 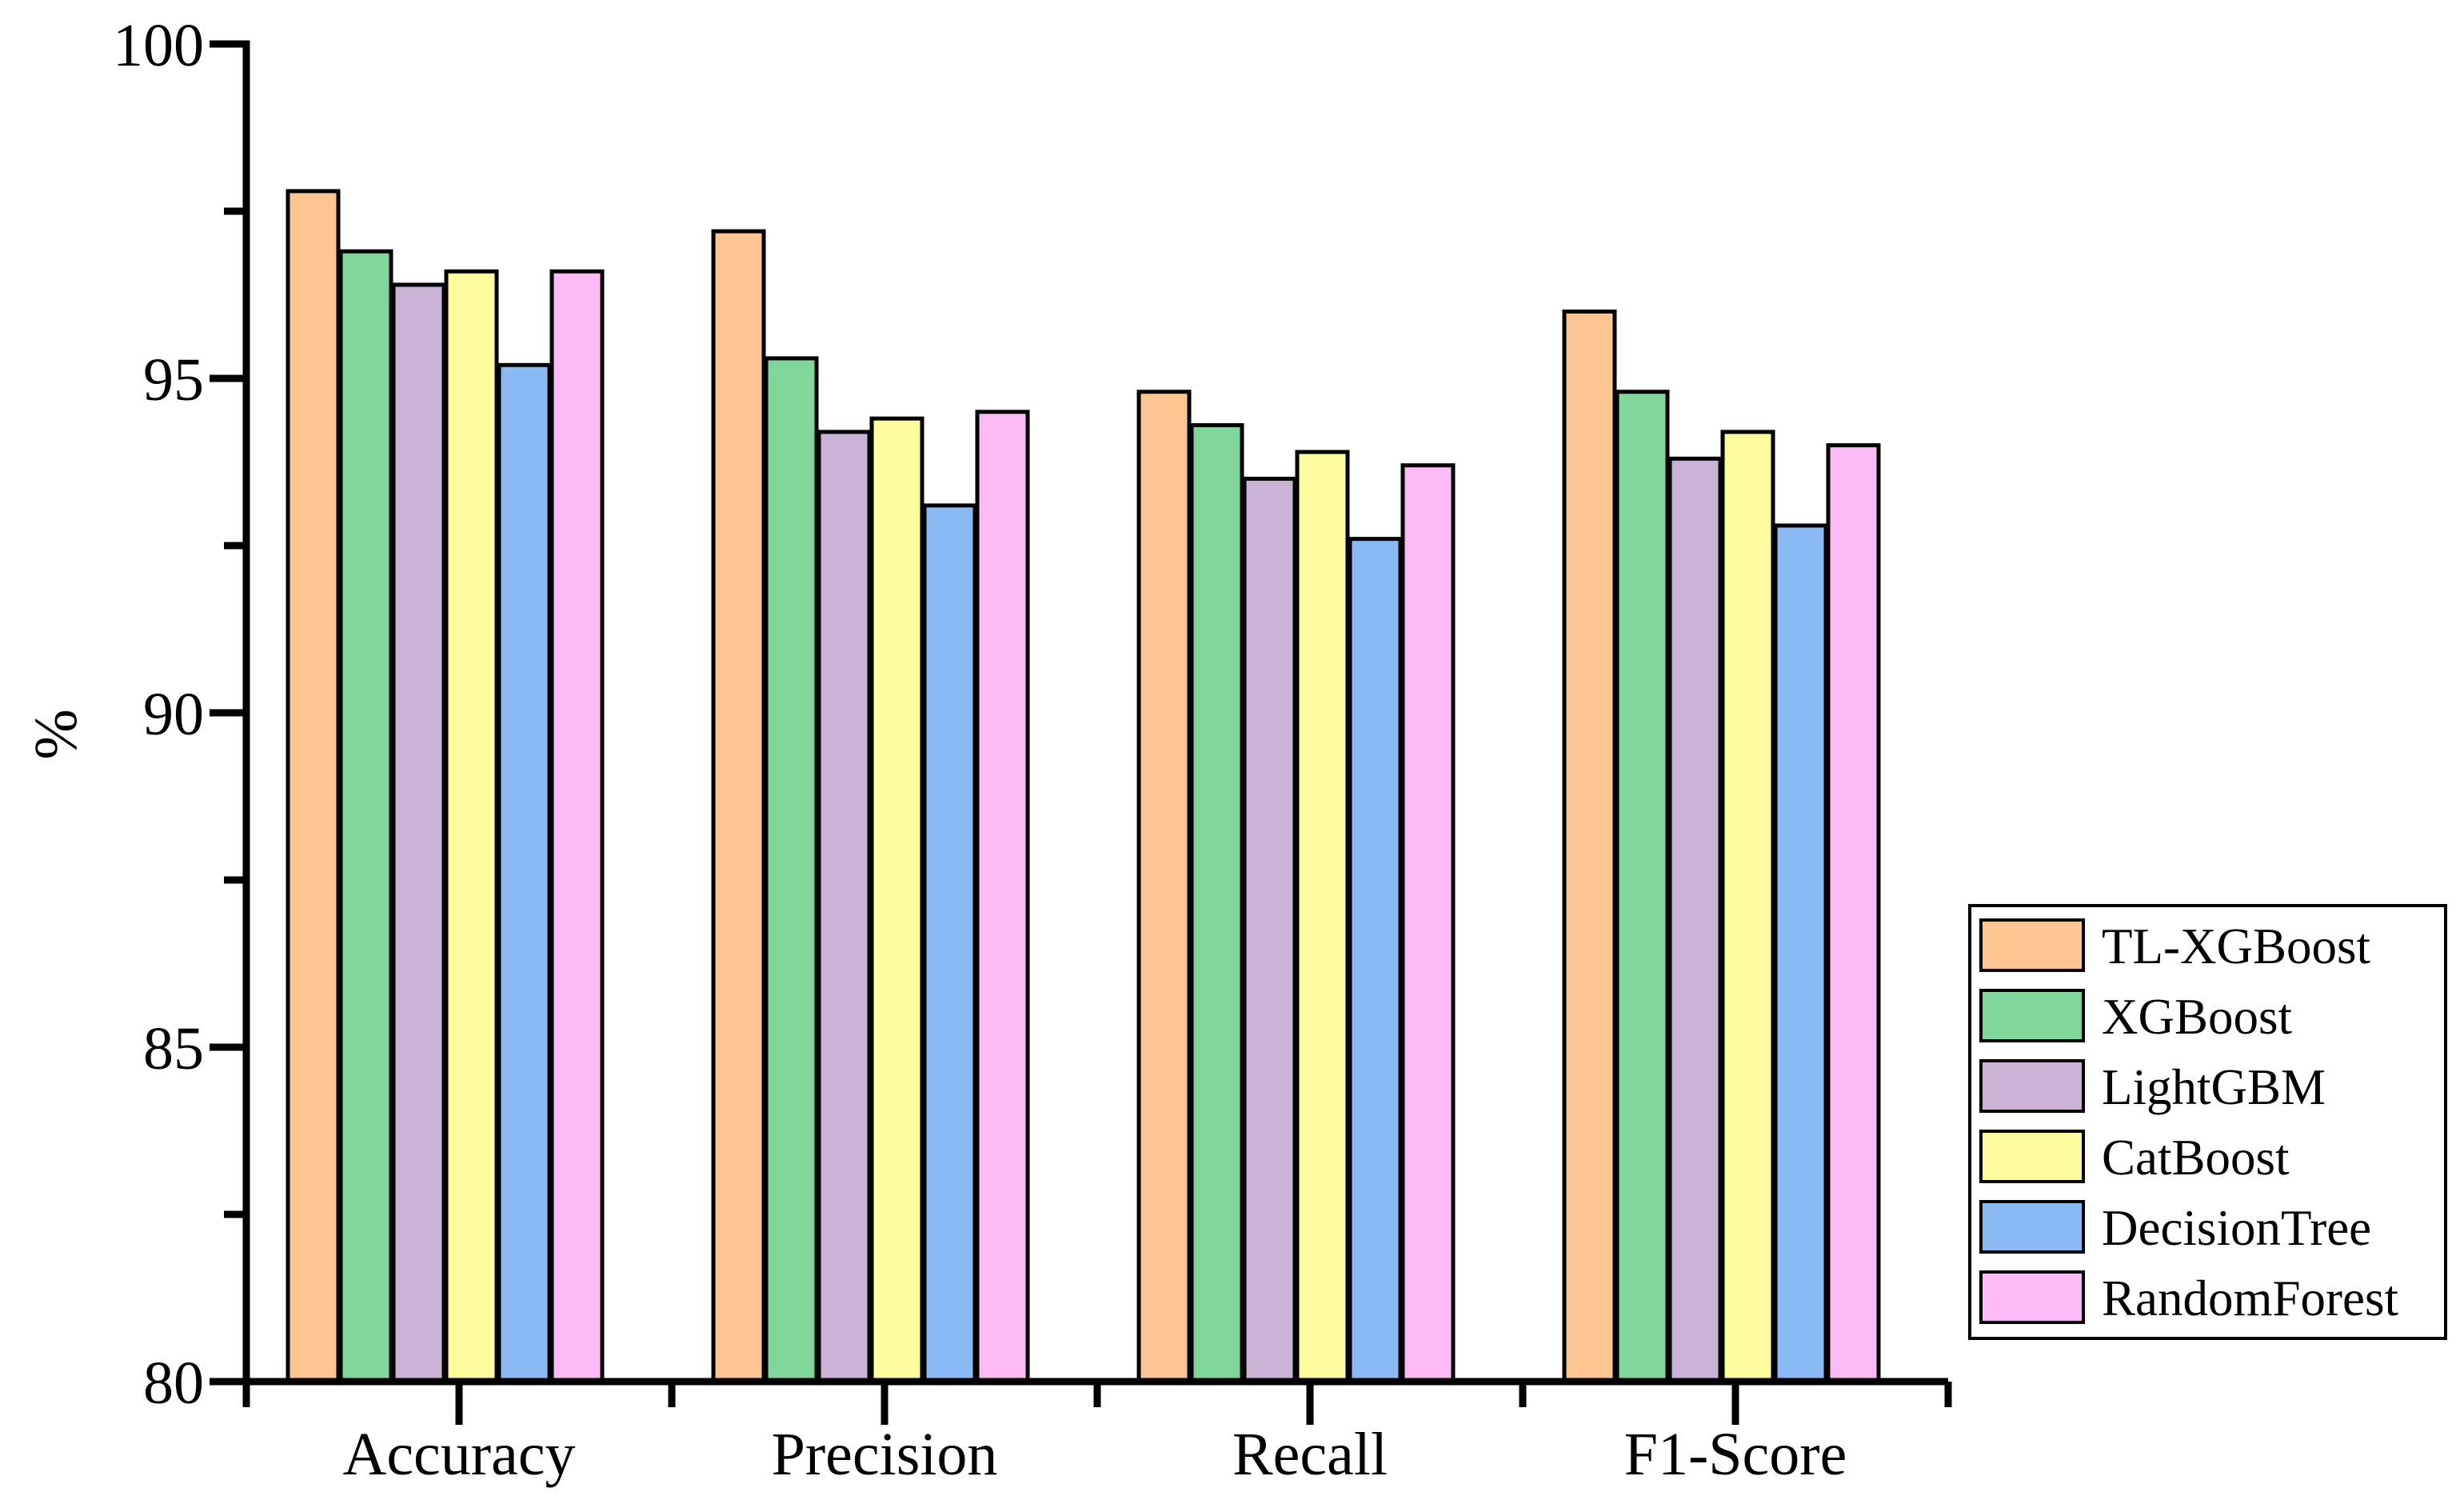 What do you see at coordinates (1164, 887) in the screenshot?
I see `bar-TL-XGBoost-Recall` at bounding box center [1164, 887].